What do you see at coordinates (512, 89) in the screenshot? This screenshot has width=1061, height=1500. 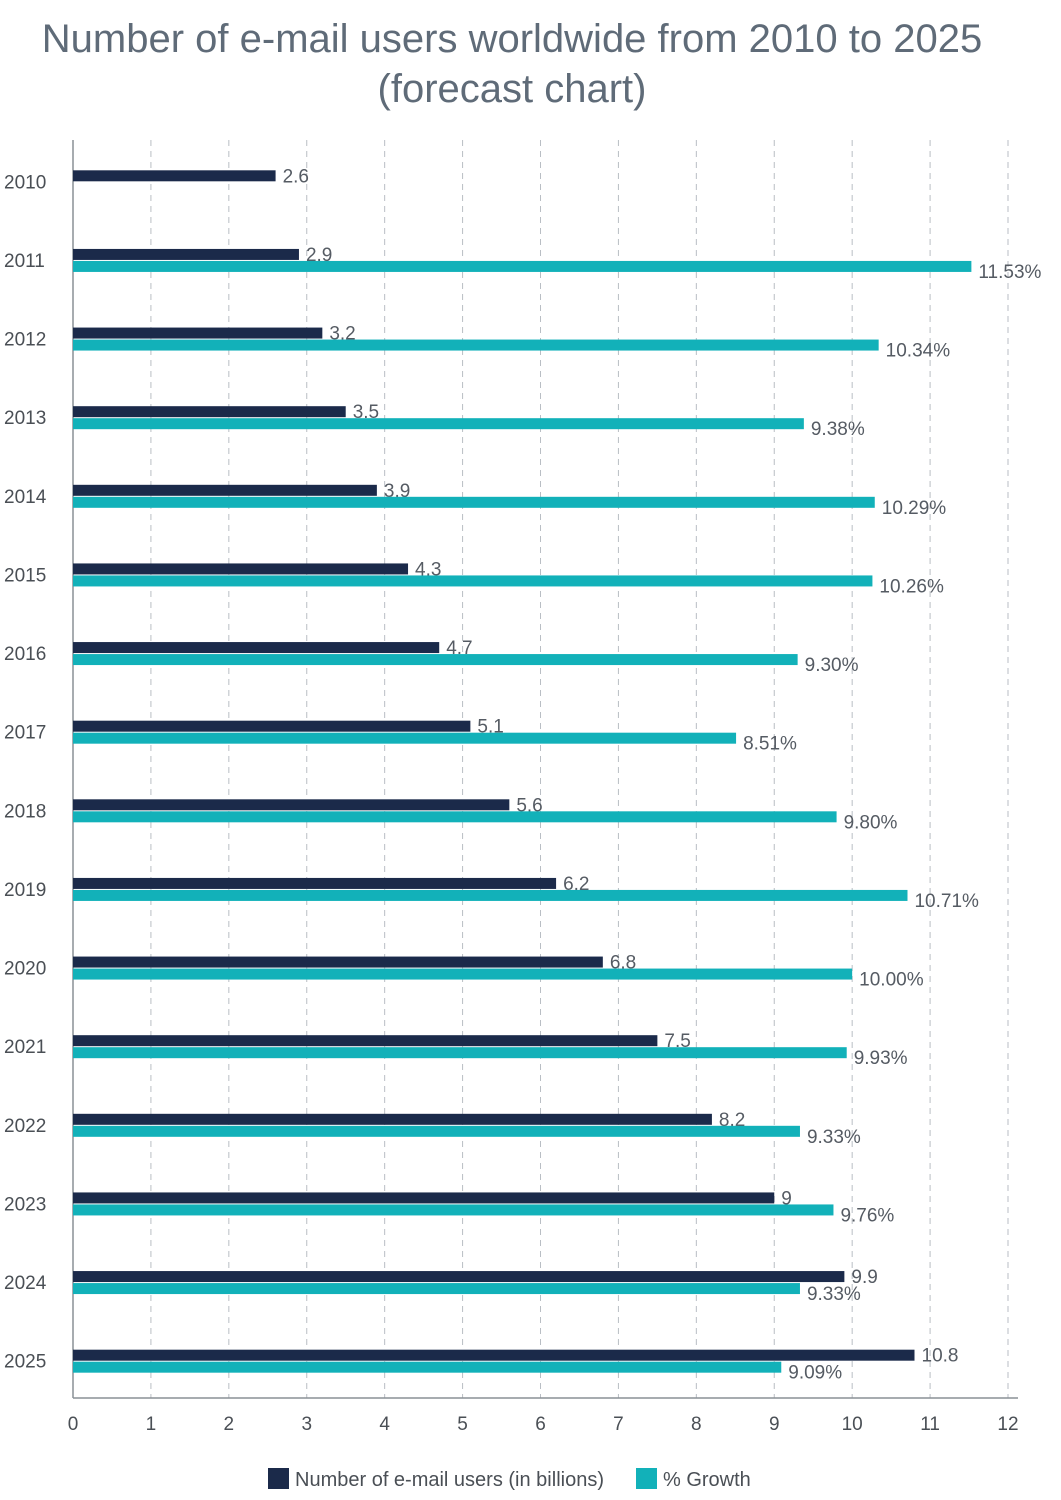 I see `chart-title-line2: (forecast chart)` at bounding box center [512, 89].